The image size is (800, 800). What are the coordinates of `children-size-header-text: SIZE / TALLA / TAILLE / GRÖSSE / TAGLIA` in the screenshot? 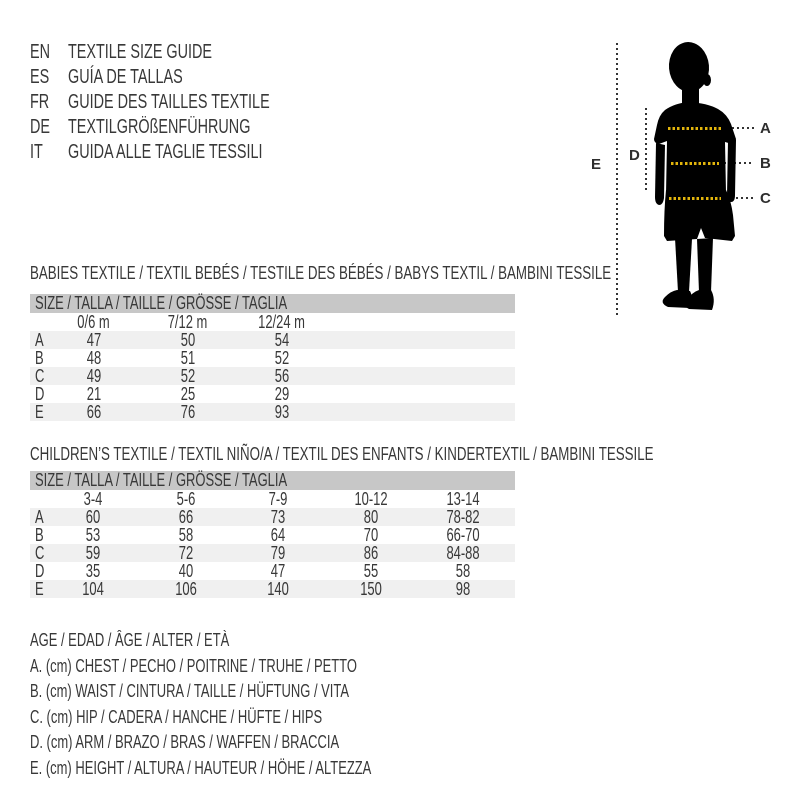 It's located at (161, 480).